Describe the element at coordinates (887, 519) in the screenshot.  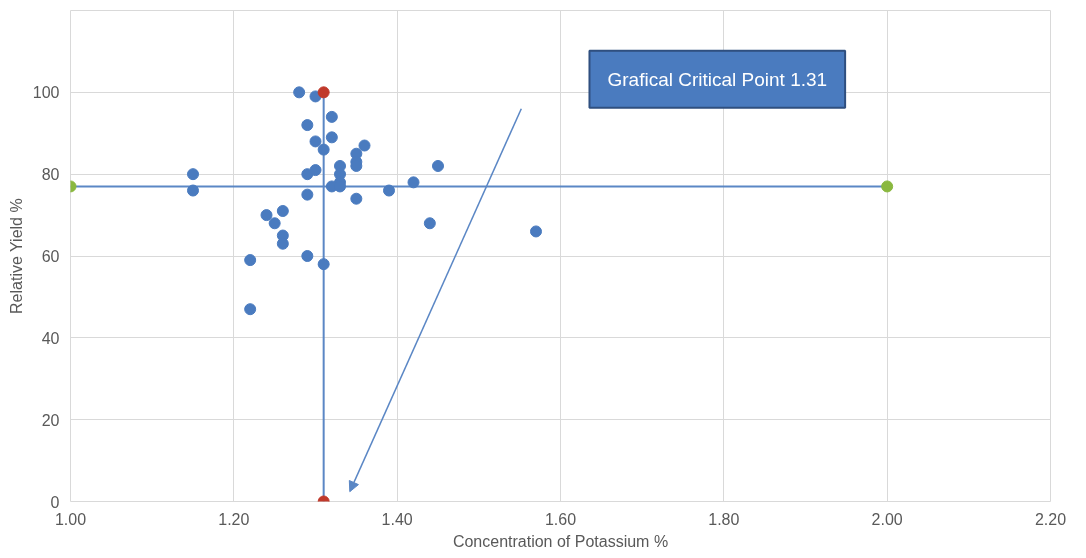
I see `x-tick-label: 2.00` at that location.